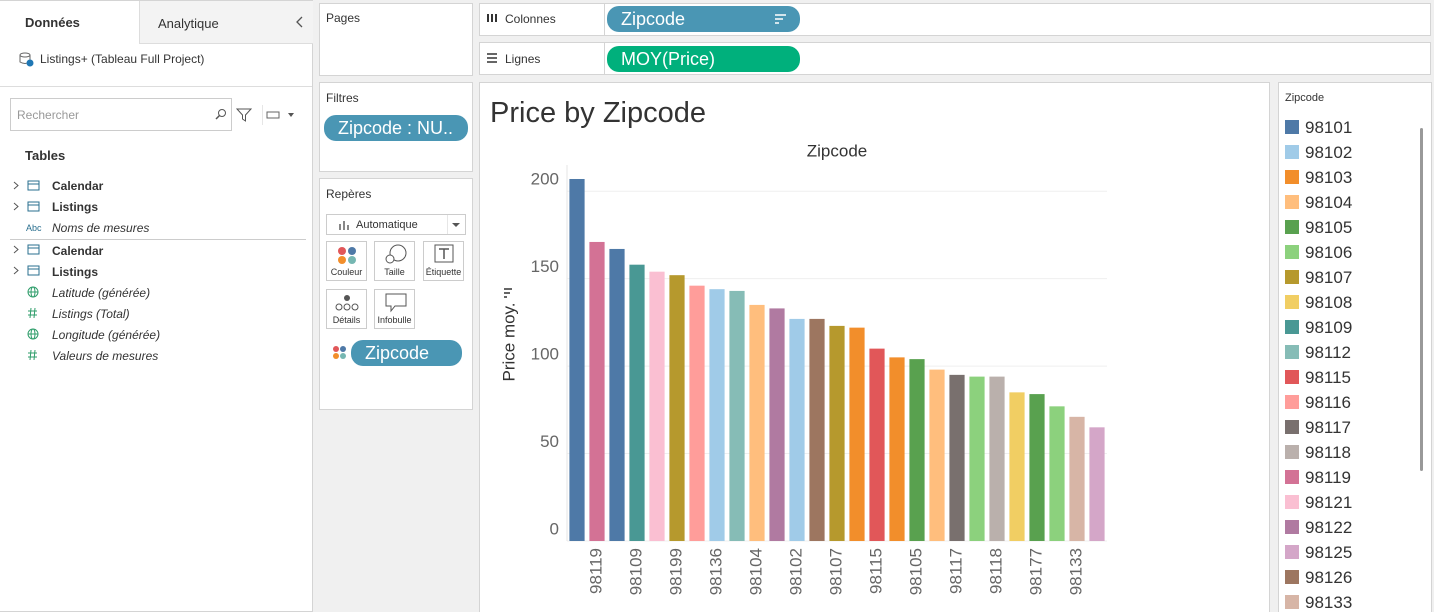  Describe the element at coordinates (387, 225) in the screenshot. I see `mark-type: Automatique` at that location.